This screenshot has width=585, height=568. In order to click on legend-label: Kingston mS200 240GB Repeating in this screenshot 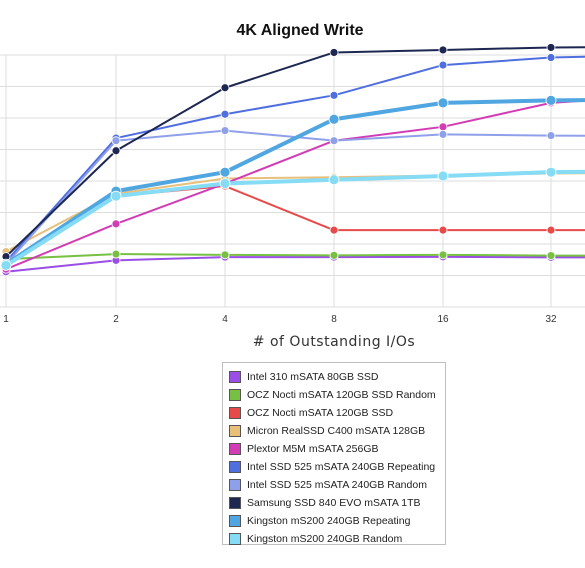, I will do `click(329, 521)`.